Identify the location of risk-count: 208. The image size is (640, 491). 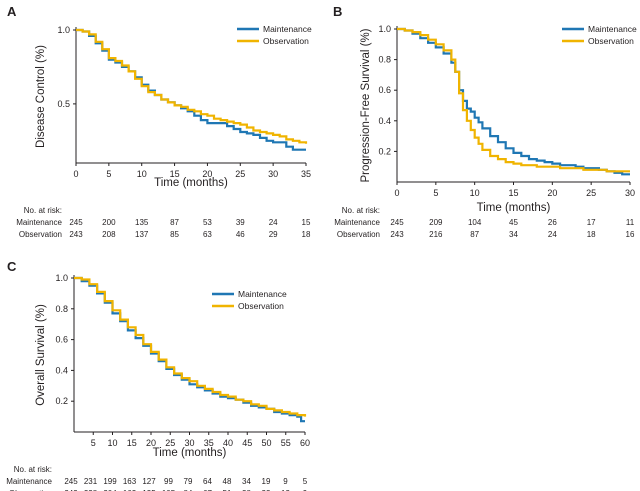
(109, 234).